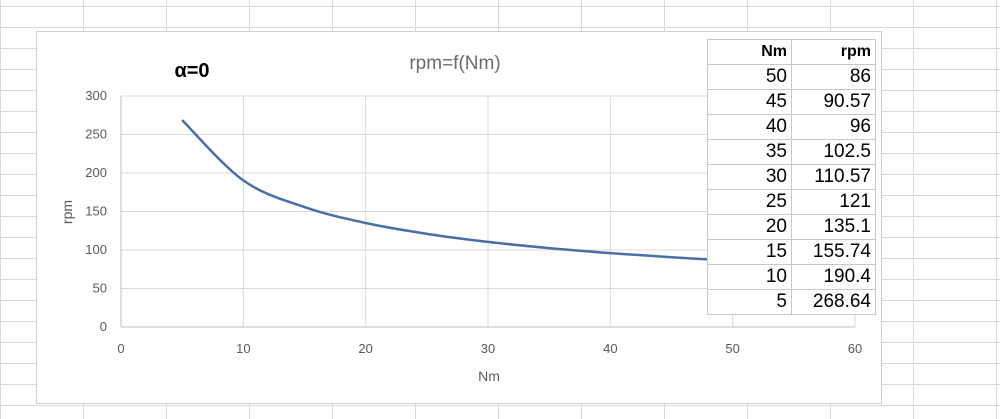 This screenshot has height=419, width=1000. I want to click on x-tick-label: 60, so click(855, 348).